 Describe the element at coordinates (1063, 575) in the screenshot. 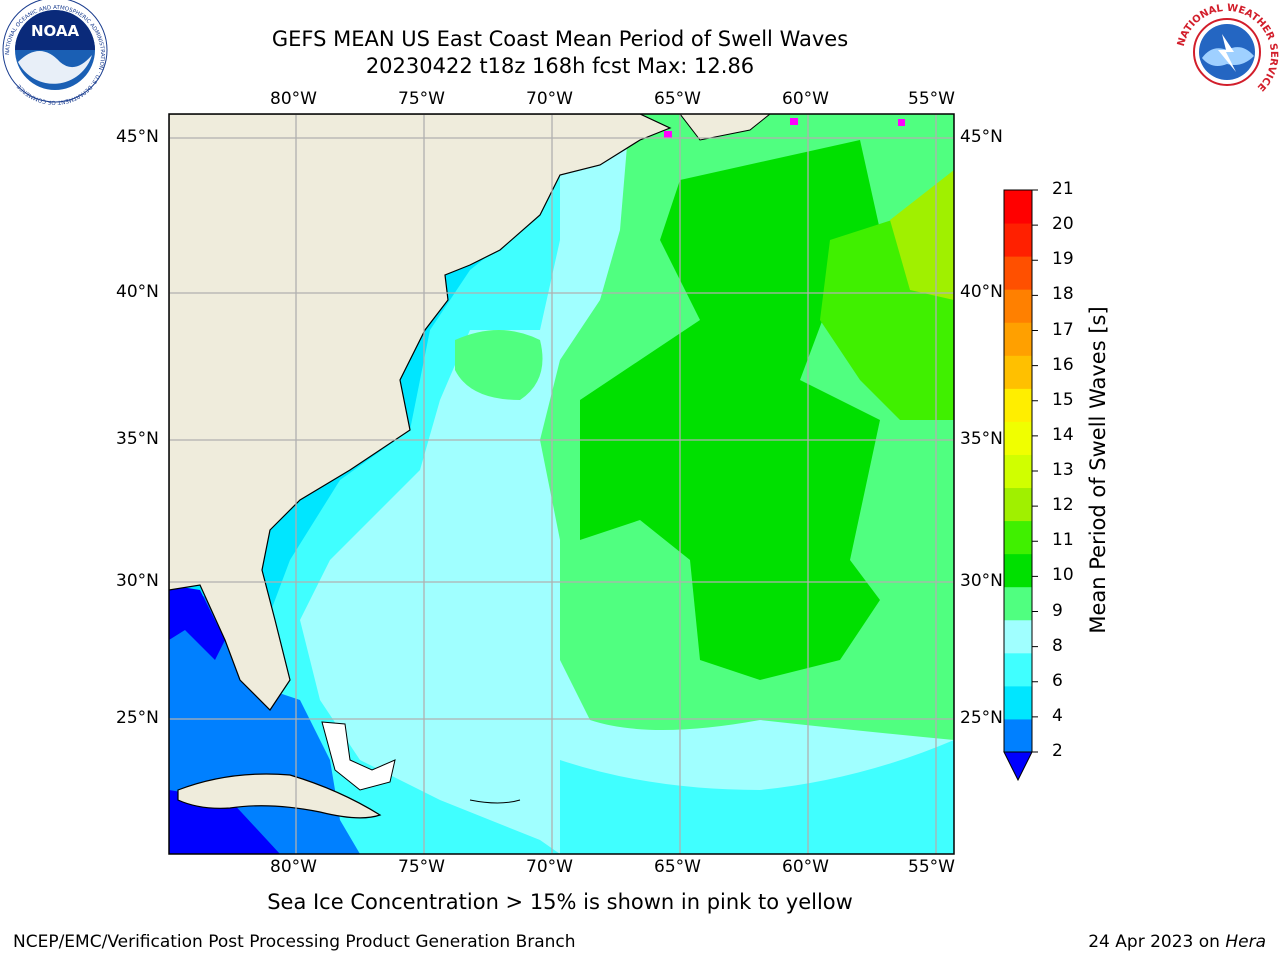

I see `colorbar-tick-label: 10` at that location.